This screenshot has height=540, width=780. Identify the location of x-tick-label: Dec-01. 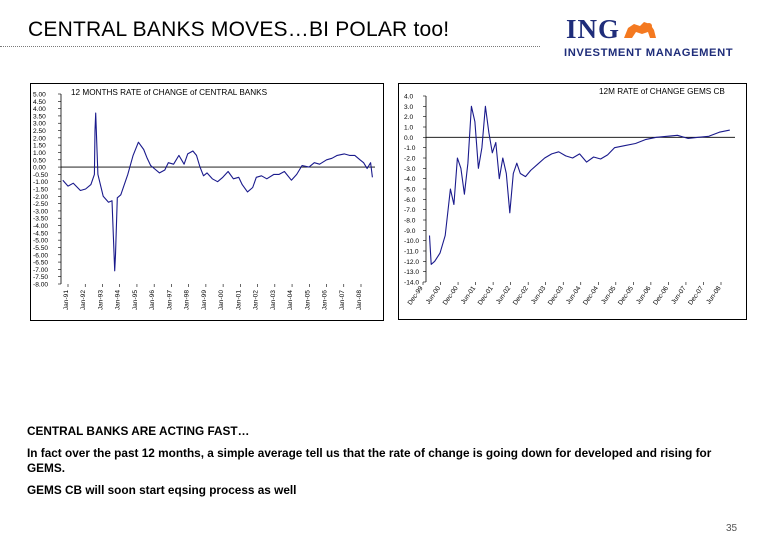
(486, 296).